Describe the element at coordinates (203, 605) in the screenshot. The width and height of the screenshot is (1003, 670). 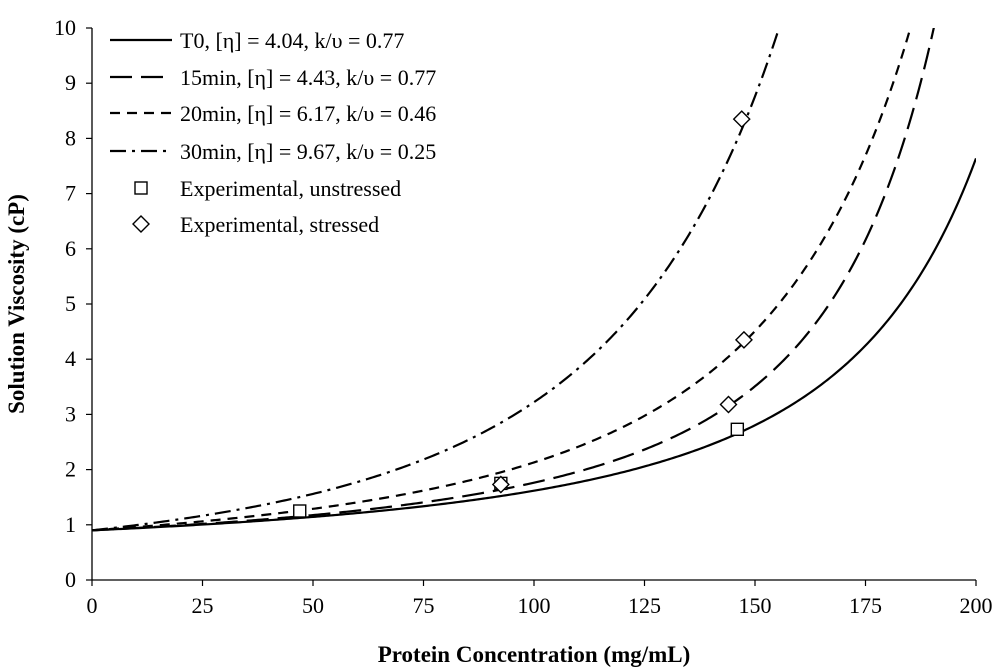
I see `x-tick-label: 25` at that location.